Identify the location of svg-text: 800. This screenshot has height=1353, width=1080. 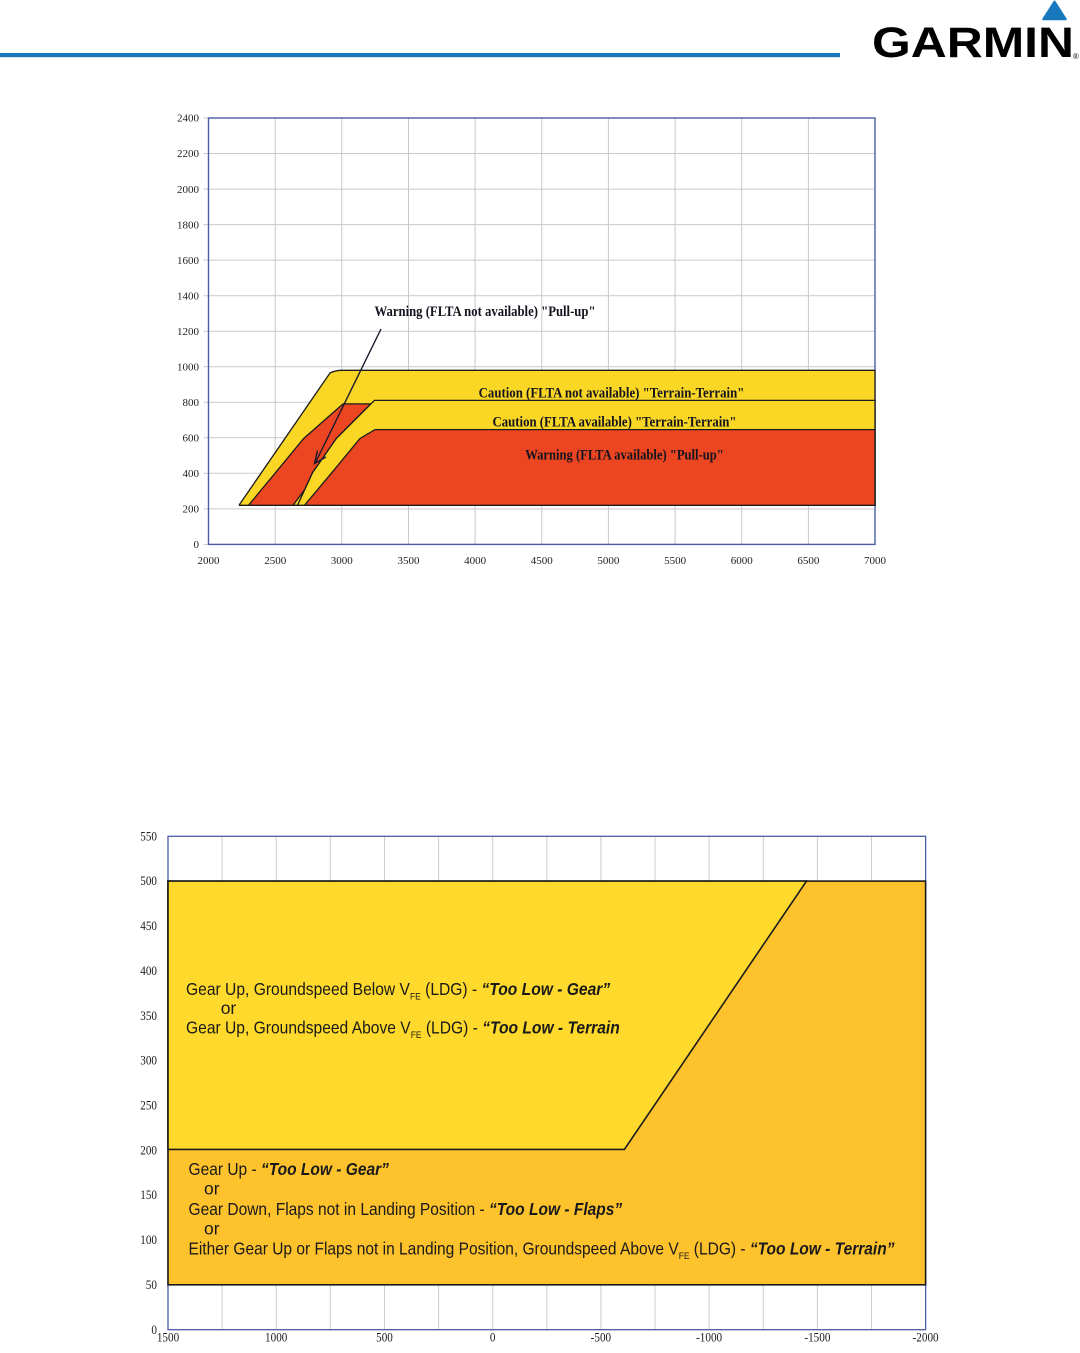
(191, 403).